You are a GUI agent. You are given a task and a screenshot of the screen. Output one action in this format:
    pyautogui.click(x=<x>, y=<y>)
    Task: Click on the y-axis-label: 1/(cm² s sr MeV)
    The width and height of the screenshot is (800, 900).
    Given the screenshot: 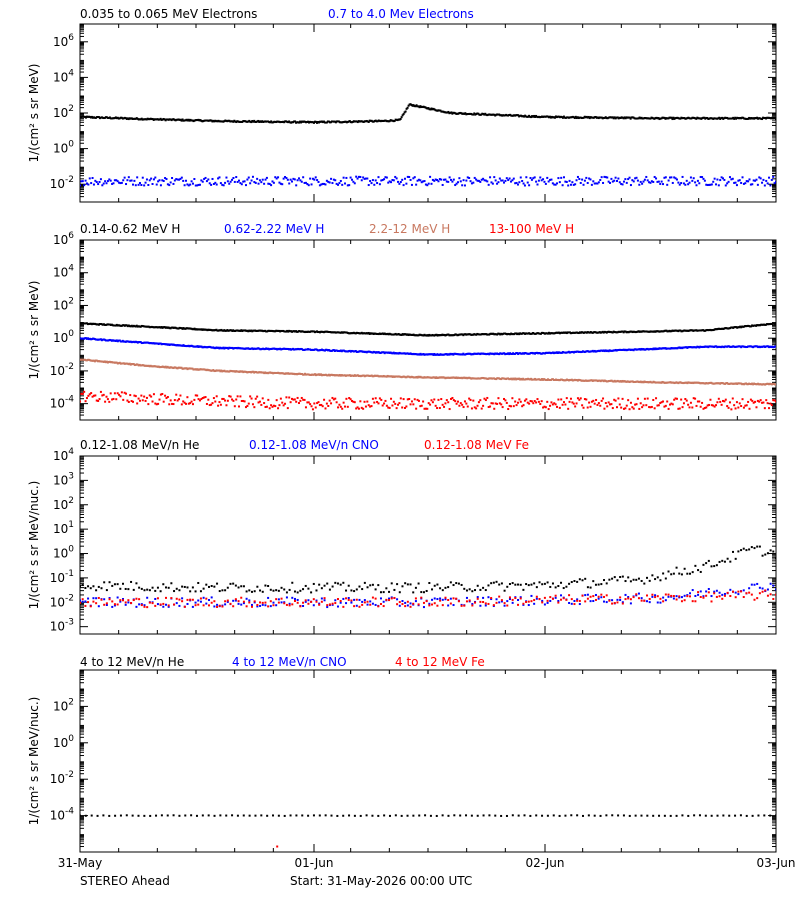 What is the action you would take?
    pyautogui.click(x=34, y=113)
    